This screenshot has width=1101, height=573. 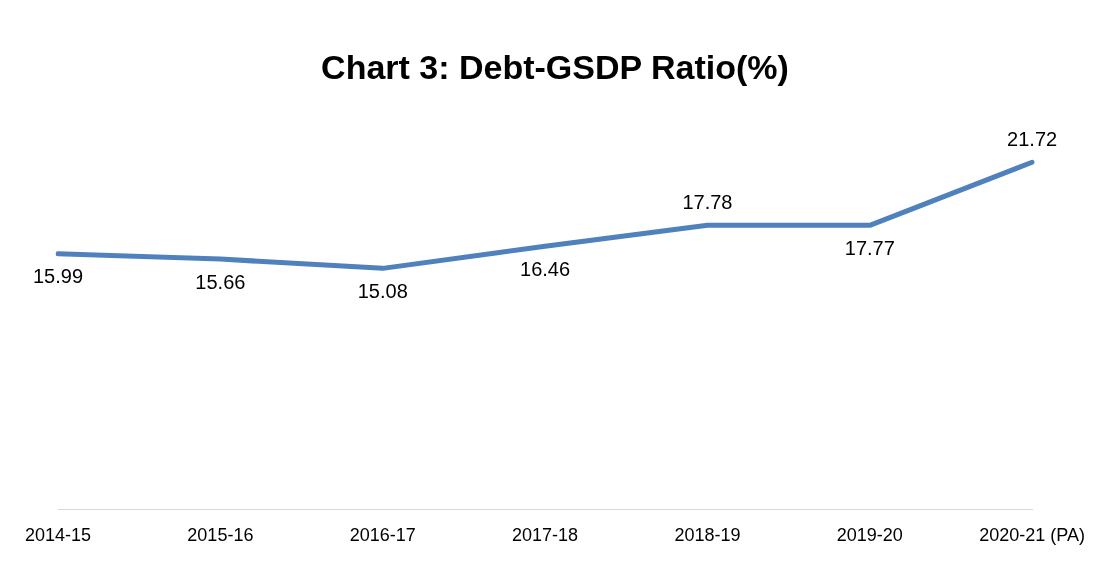 What do you see at coordinates (220, 281) in the screenshot?
I see `data-label: 15.66` at bounding box center [220, 281].